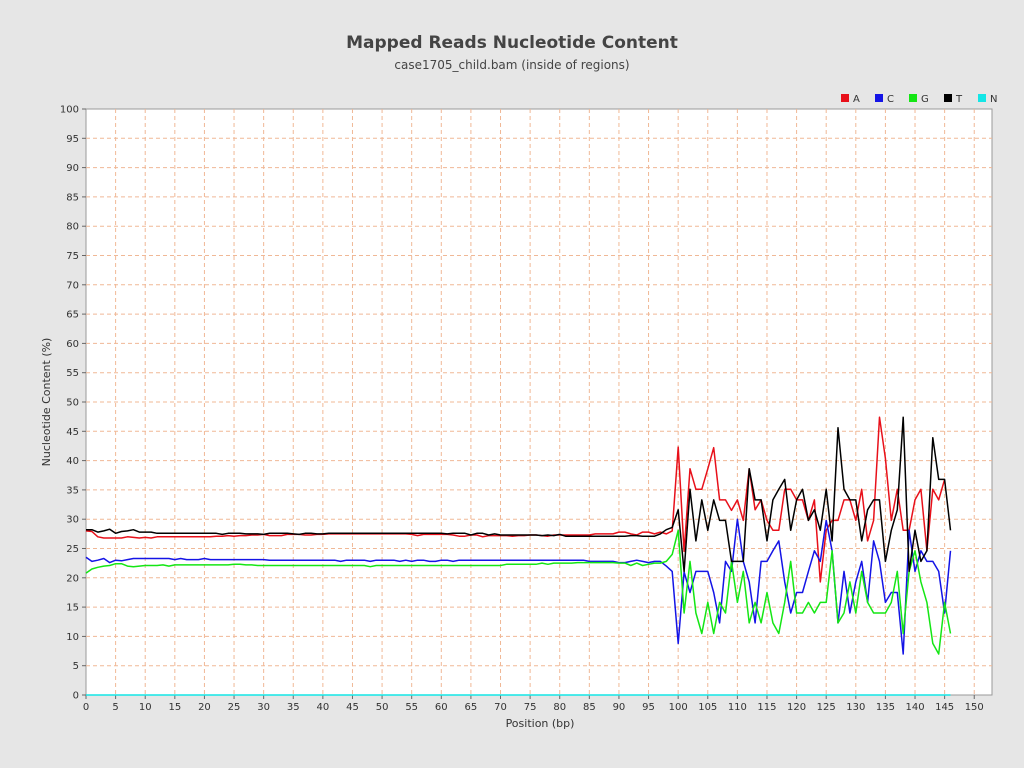 This screenshot has height=768, width=1024. What do you see at coordinates (737, 707) in the screenshot?
I see `x-tick-label: 110` at bounding box center [737, 707].